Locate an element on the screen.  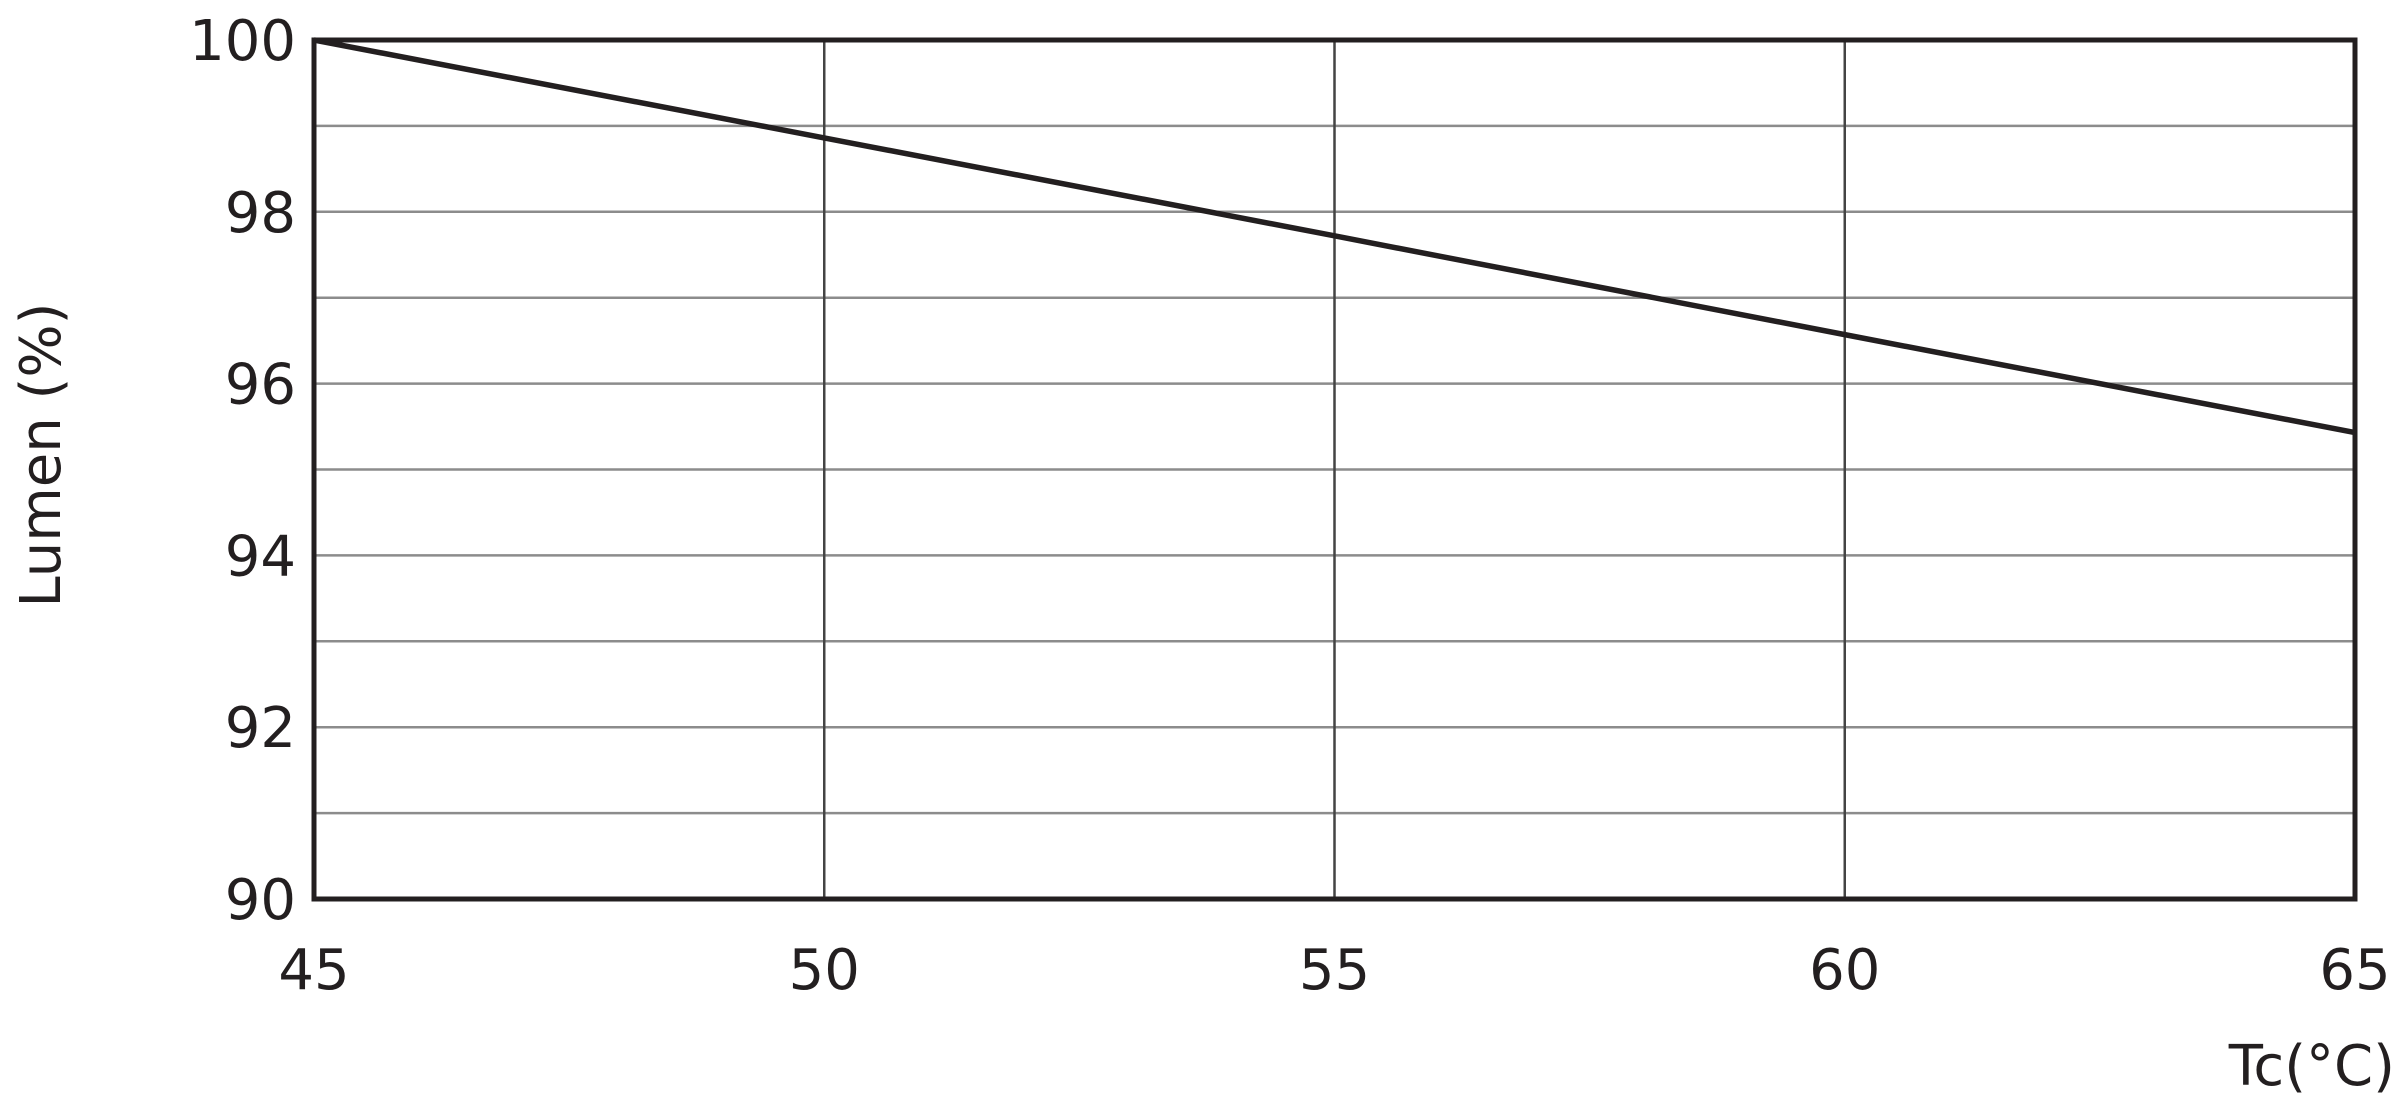
x-tick-label: 45 is located at coordinates (313, 970).